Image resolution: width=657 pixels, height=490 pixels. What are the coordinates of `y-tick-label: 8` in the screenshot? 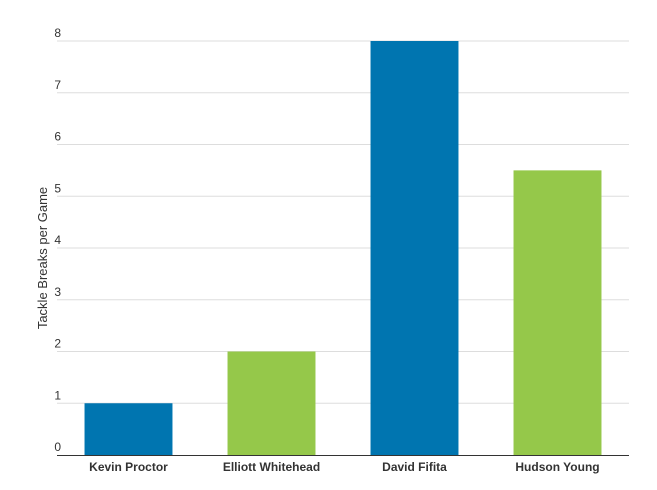 It's located at (57, 33).